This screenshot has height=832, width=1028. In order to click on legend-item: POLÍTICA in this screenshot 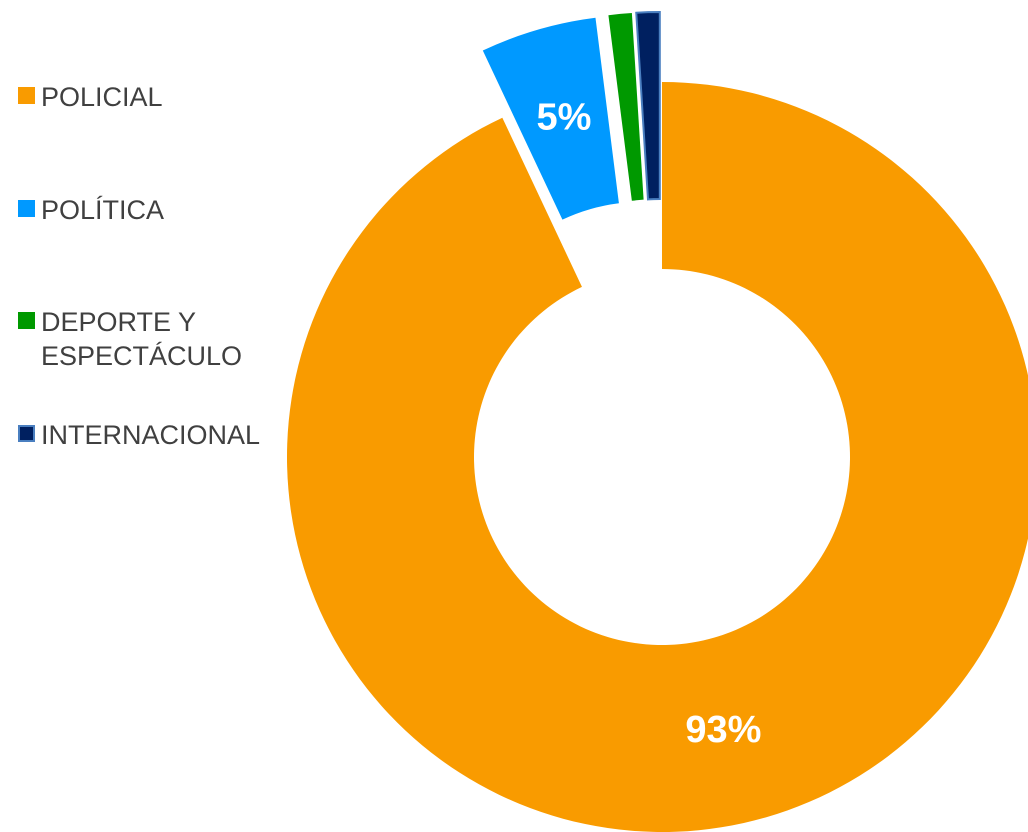, I will do `click(159, 210)`.